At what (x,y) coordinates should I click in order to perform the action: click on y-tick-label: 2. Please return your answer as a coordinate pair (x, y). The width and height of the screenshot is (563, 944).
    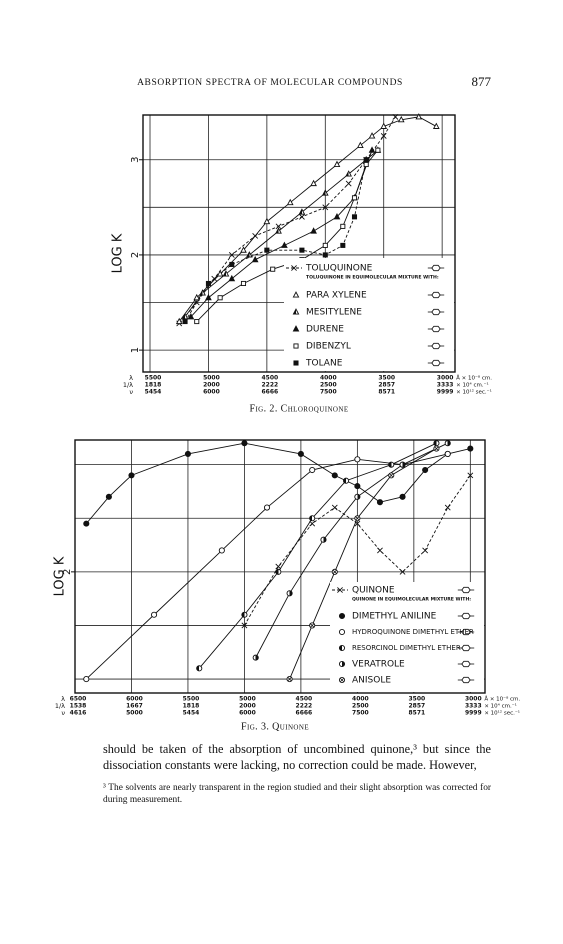
    Looking at the image, I should click on (67, 572).